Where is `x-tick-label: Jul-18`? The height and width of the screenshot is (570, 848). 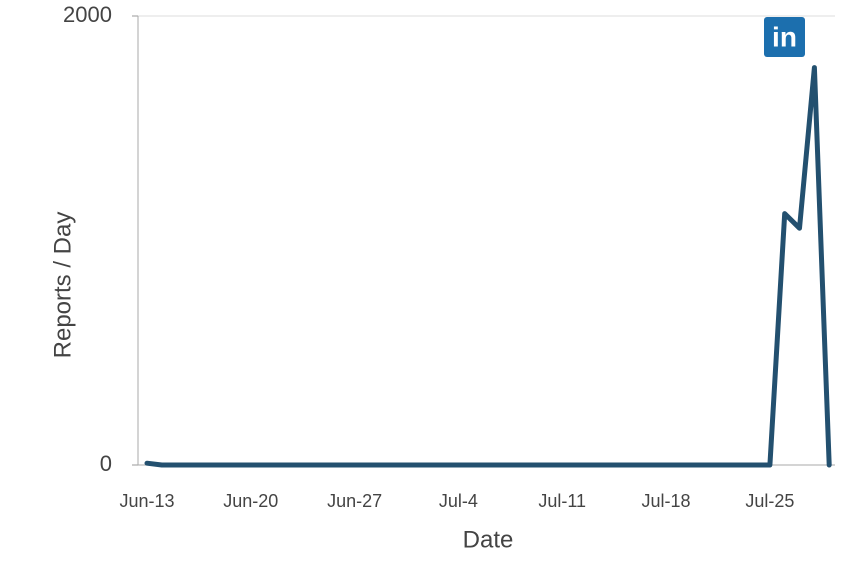 x-tick-label: Jul-18 is located at coordinates (666, 501).